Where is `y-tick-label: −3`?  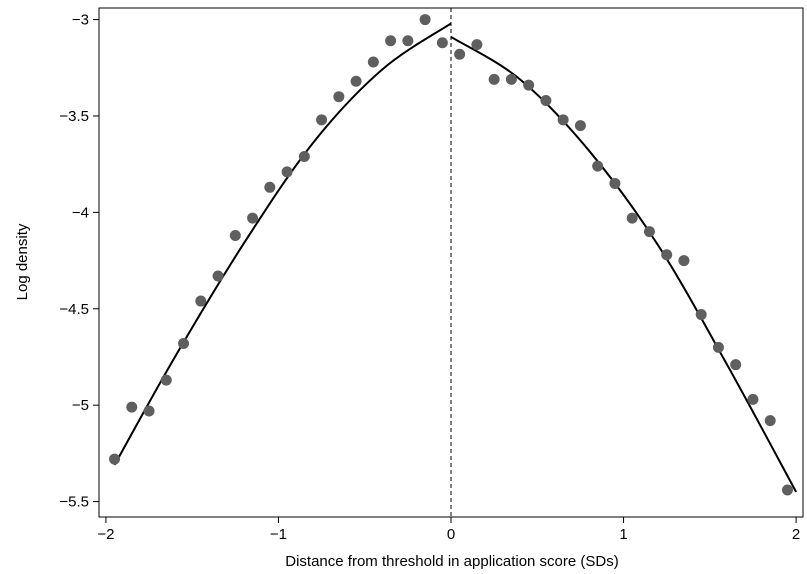
y-tick-label: −3 is located at coordinates (80, 20).